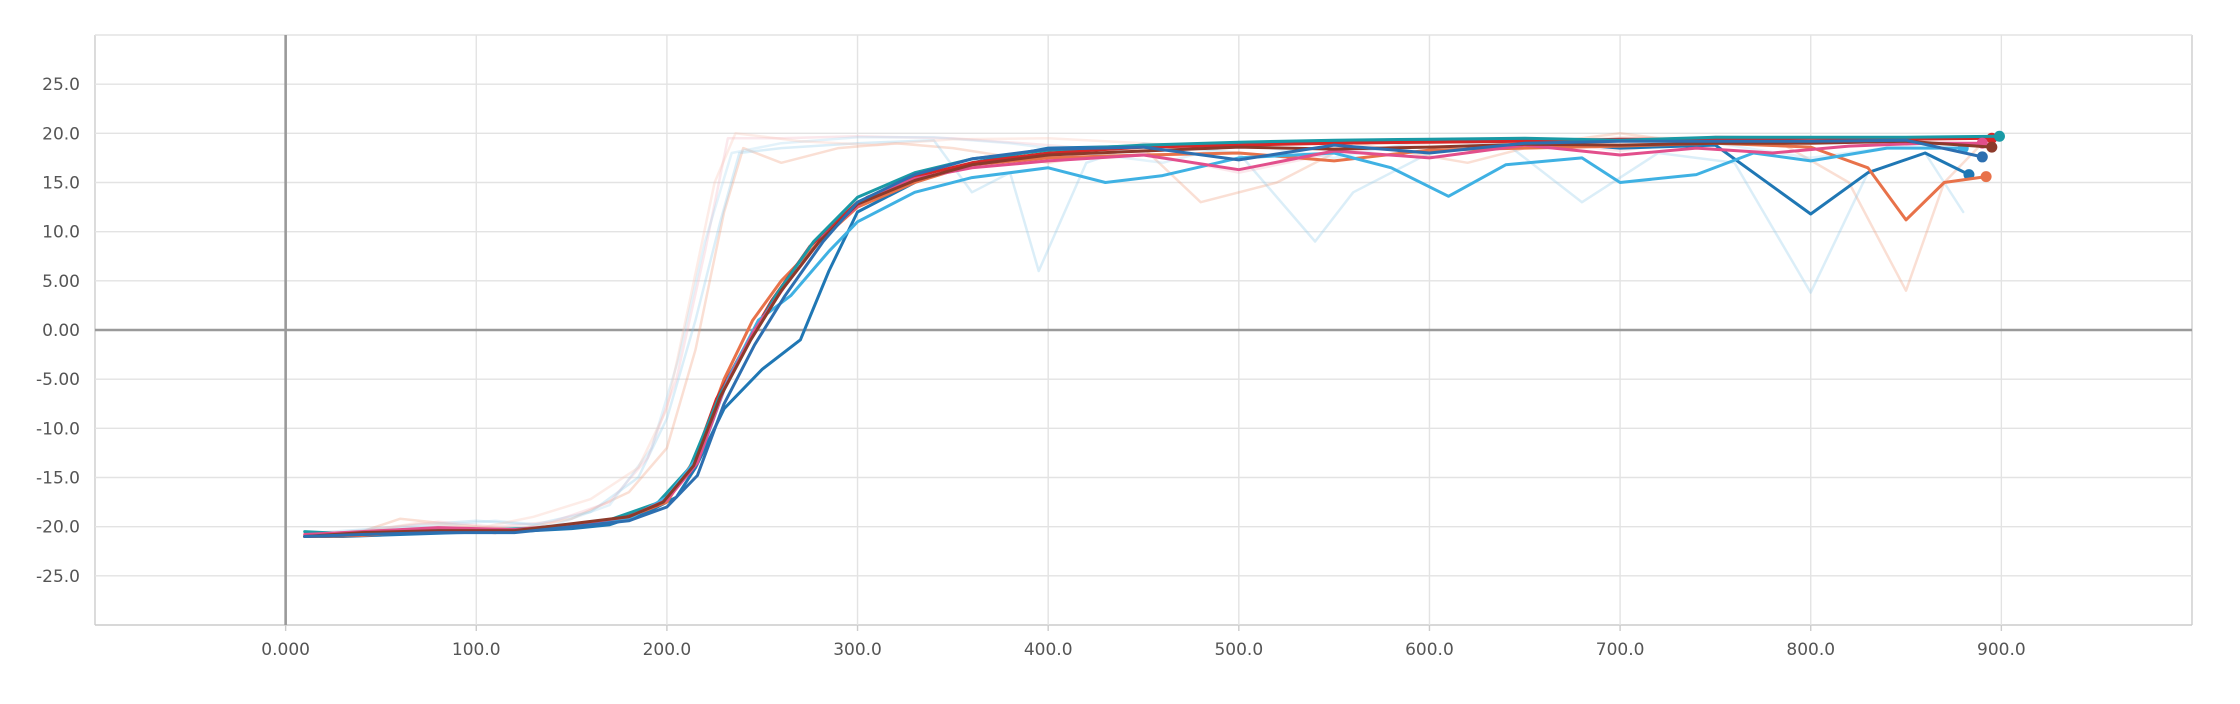  What do you see at coordinates (1810, 650) in the screenshot?
I see `x-tick-label: 800.0` at bounding box center [1810, 650].